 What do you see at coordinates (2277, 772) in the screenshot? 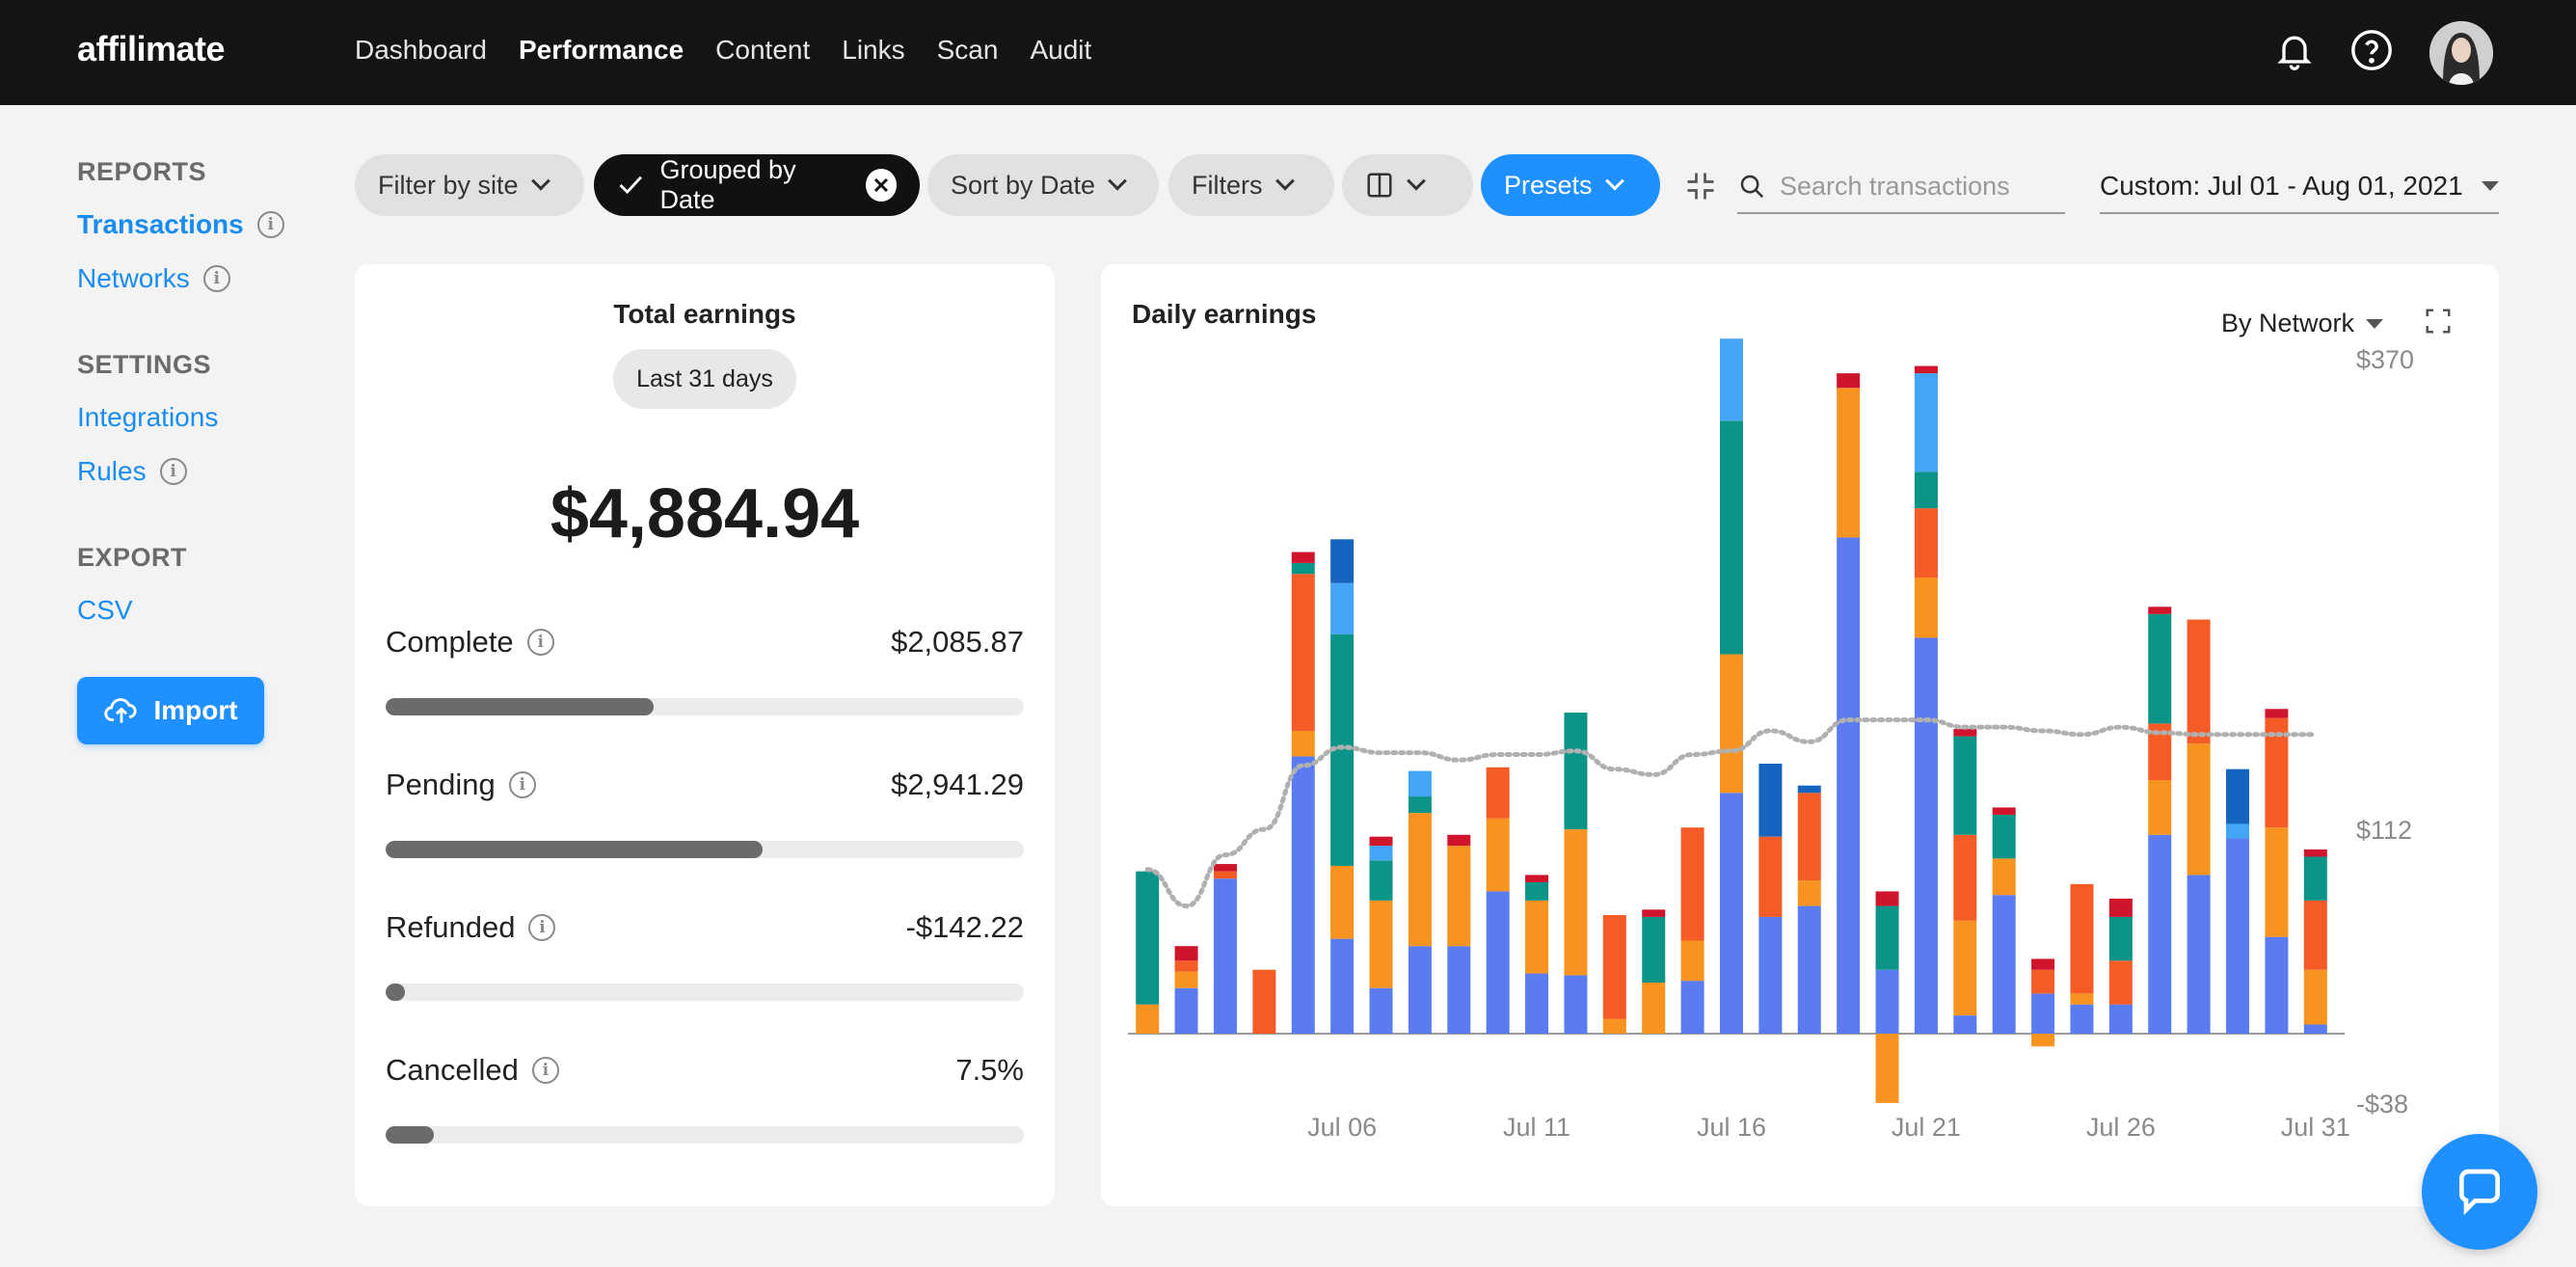
I see `bar-segment-30-red_orange` at bounding box center [2277, 772].